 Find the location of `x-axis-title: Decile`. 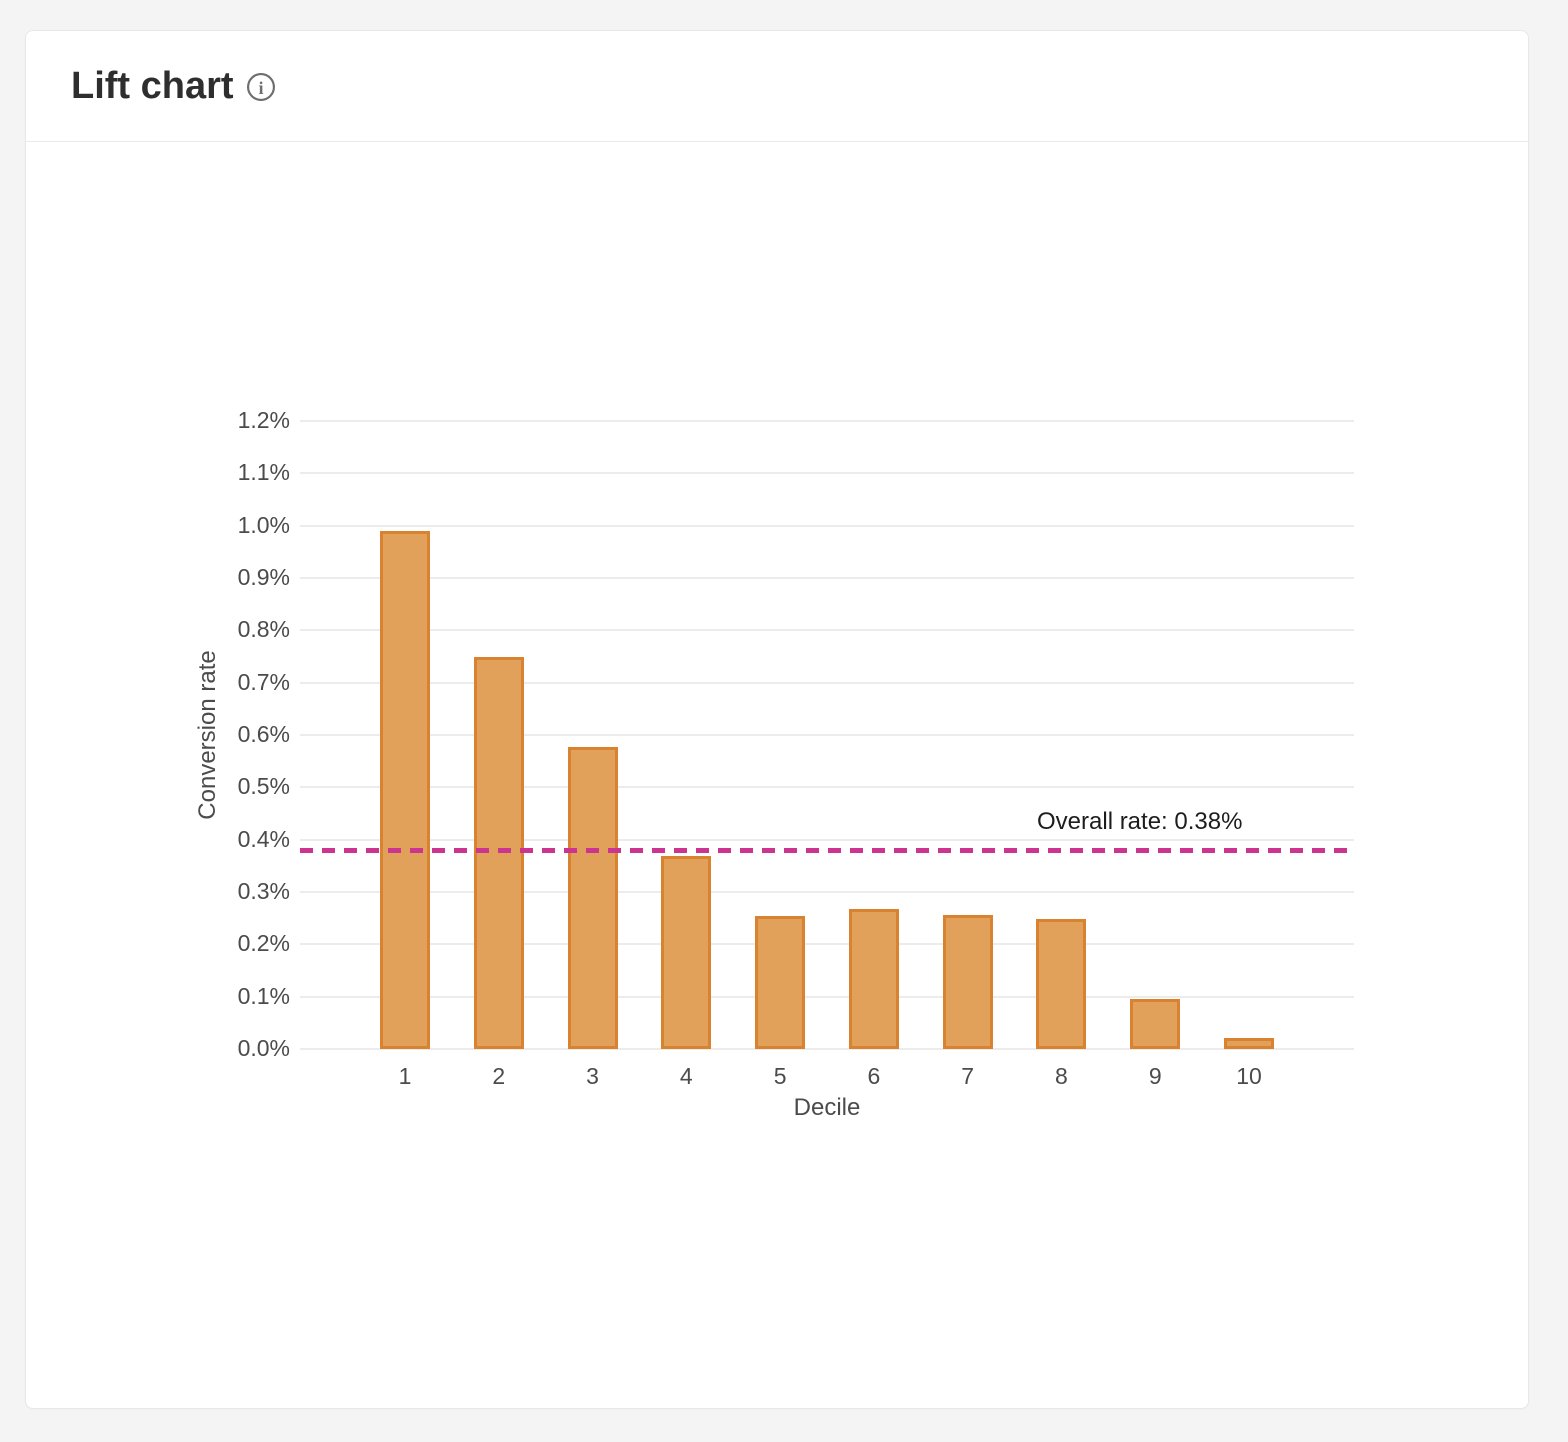

x-axis-title: Decile is located at coordinates (827, 1107).